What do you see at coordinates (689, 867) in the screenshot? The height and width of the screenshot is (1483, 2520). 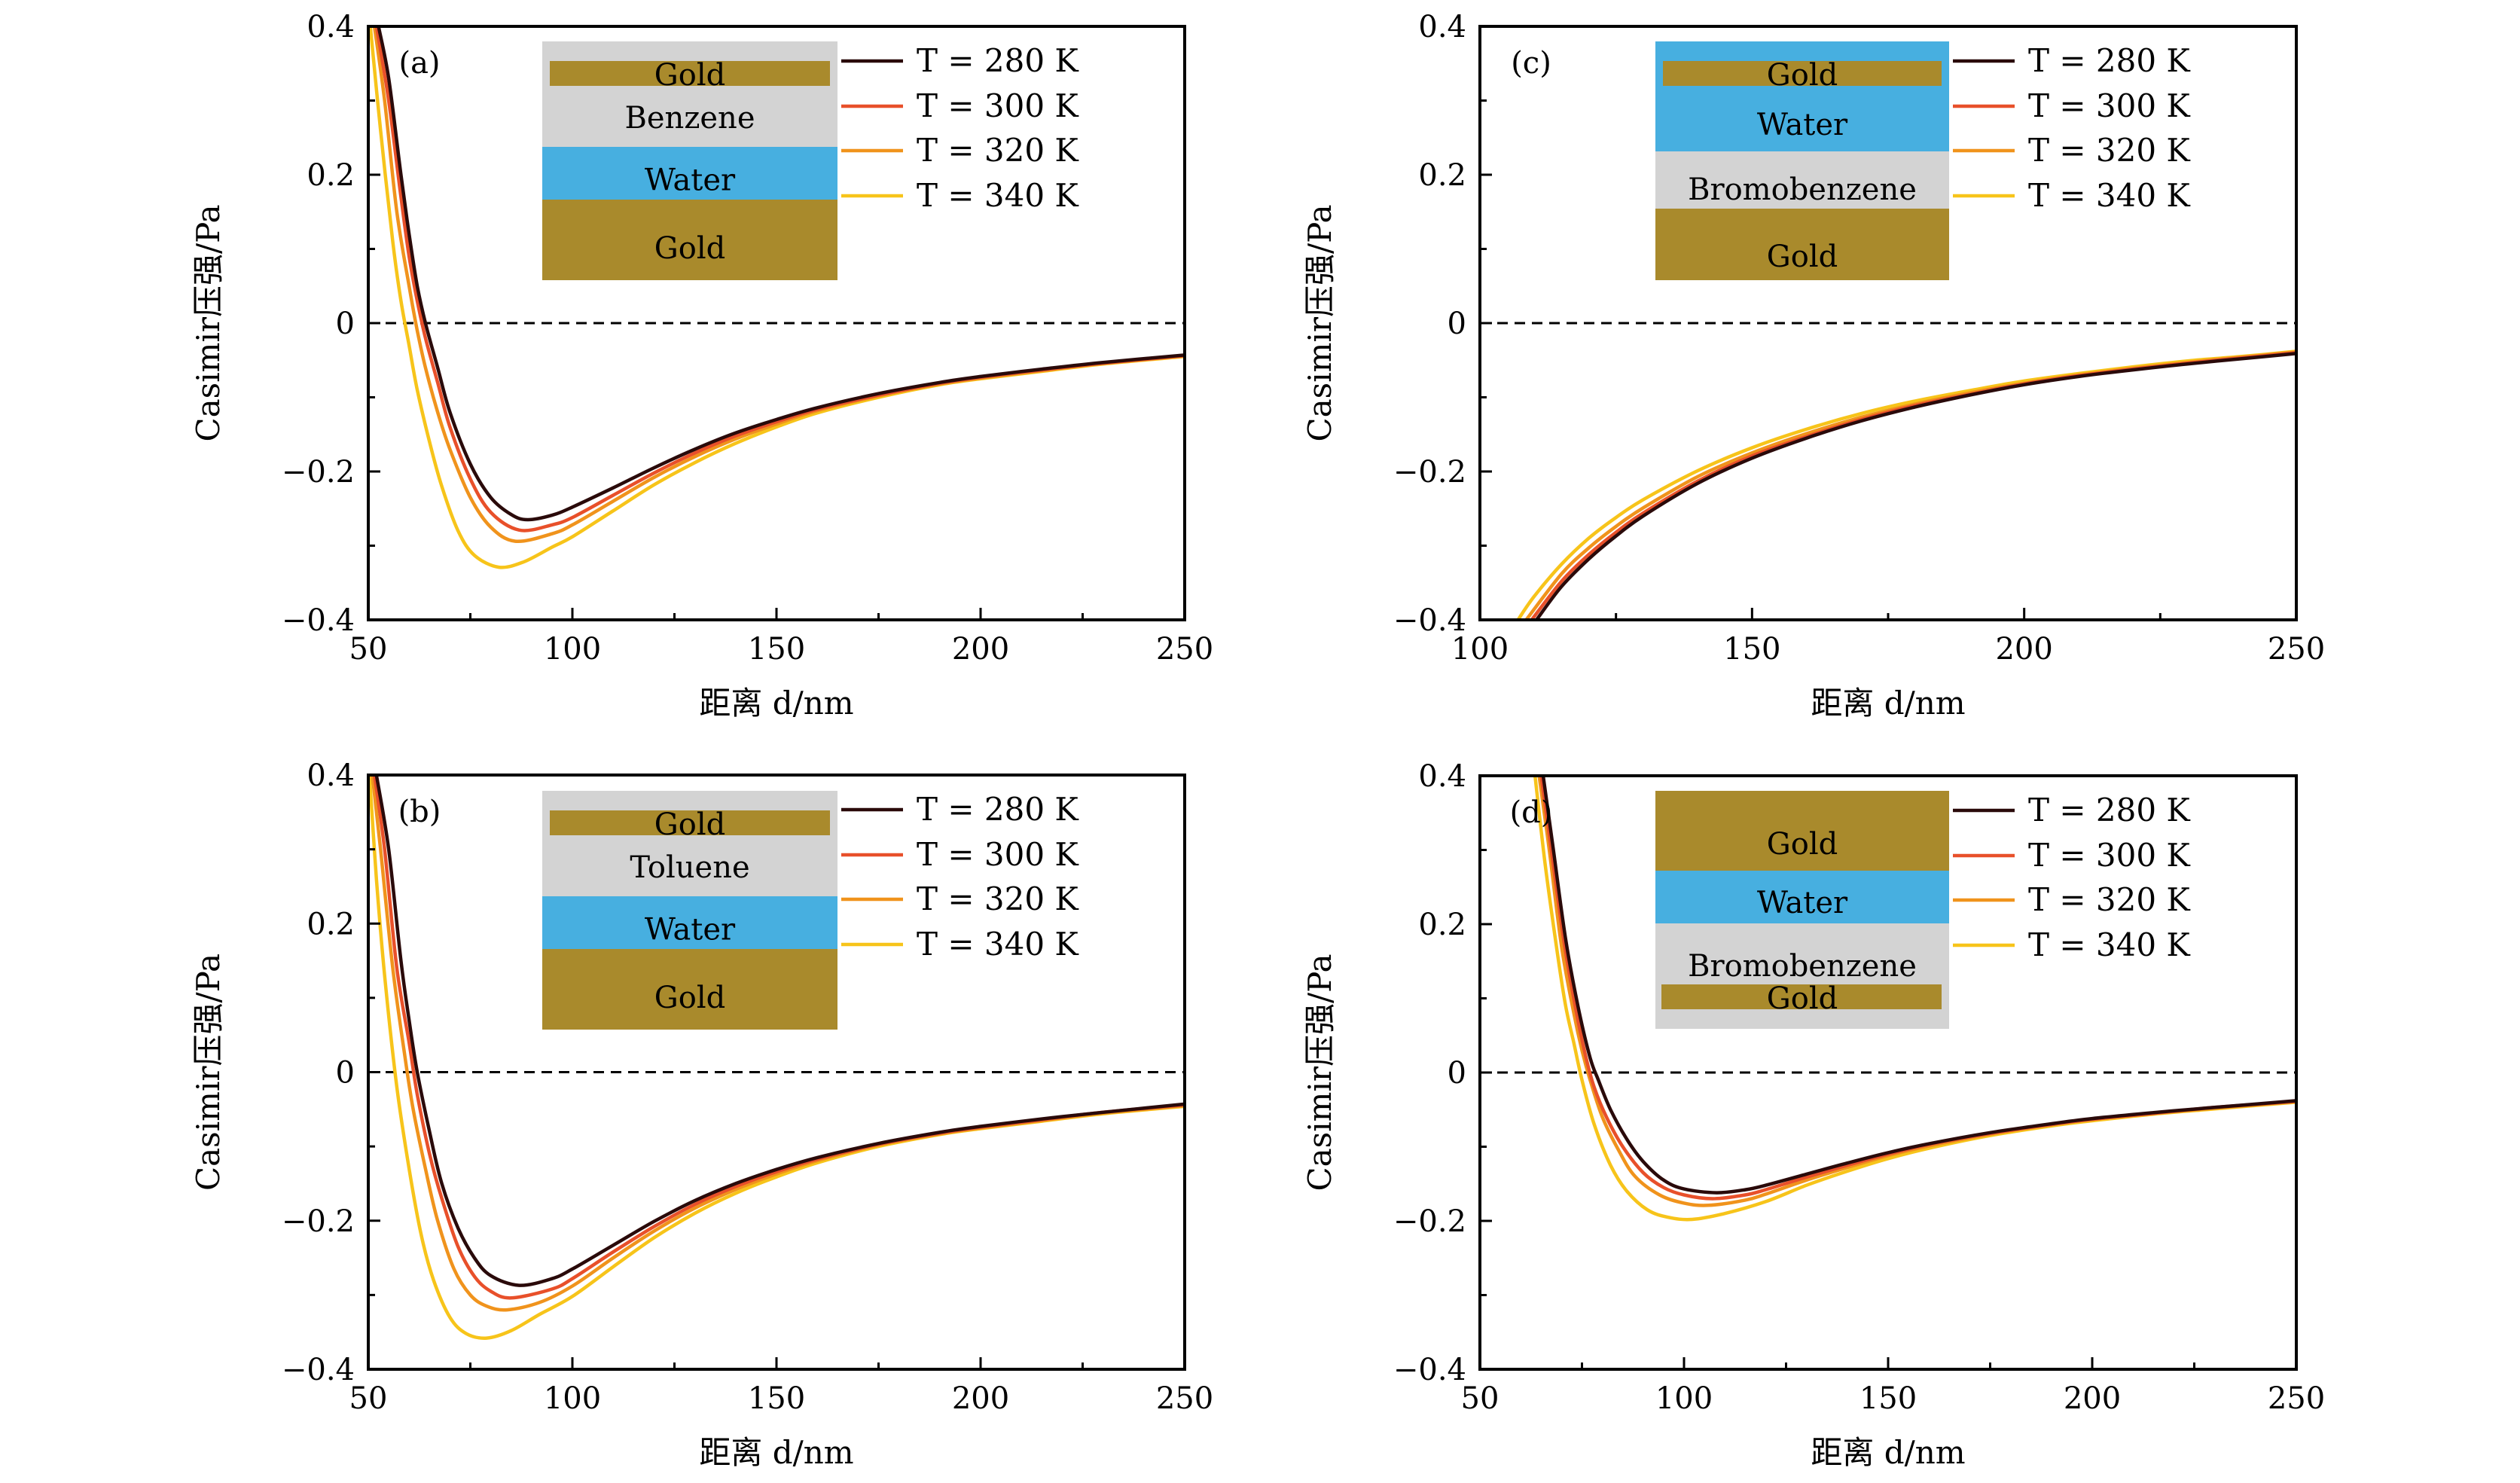 I see `inset-label: Toluene` at bounding box center [689, 867].